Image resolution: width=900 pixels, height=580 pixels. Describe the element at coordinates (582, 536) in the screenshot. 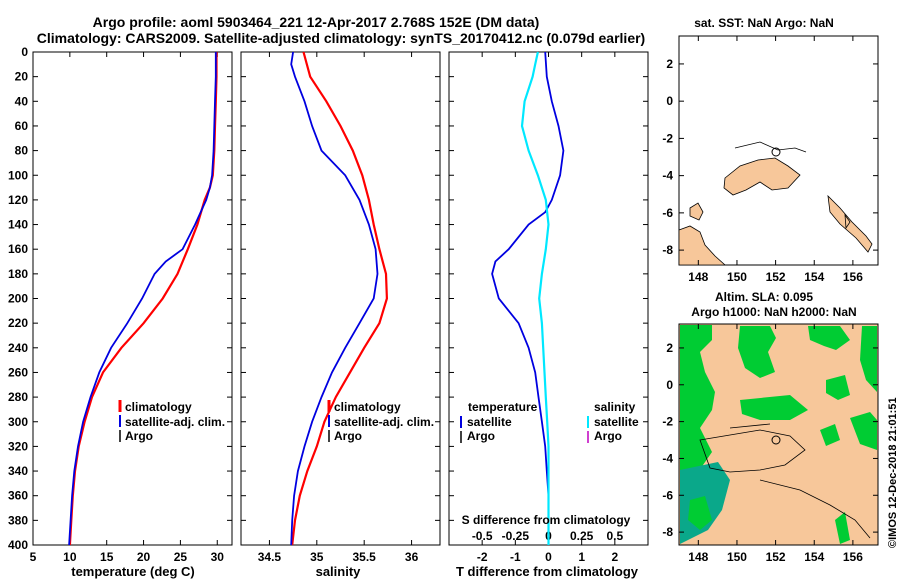

I see `x2-tick-label: 0.25` at that location.